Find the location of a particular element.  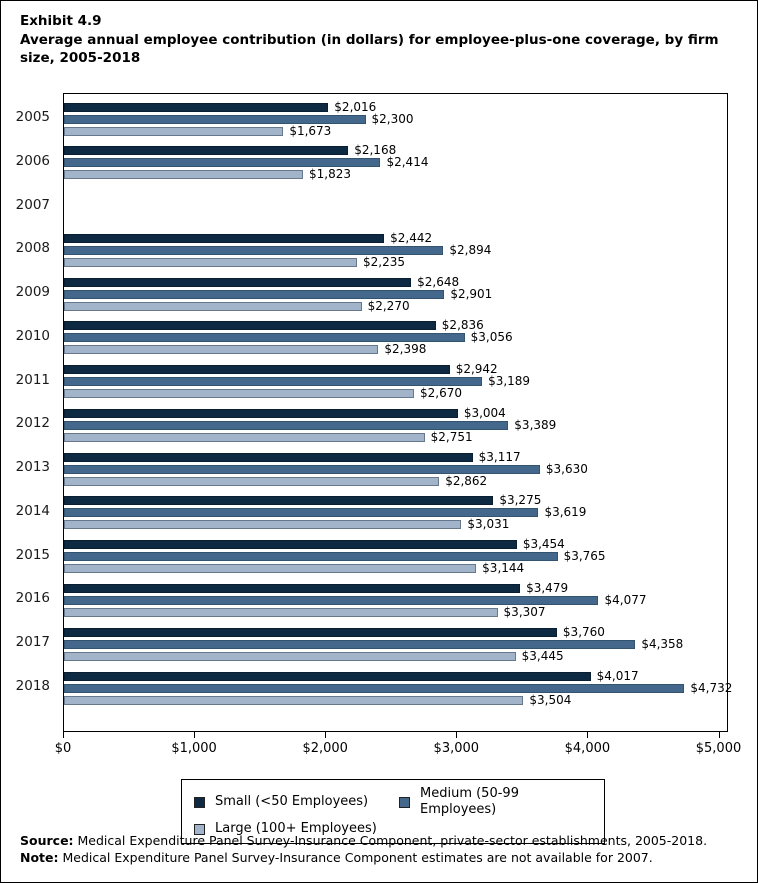

bar-value-label-2012-medium: $3,389 is located at coordinates (535, 424).